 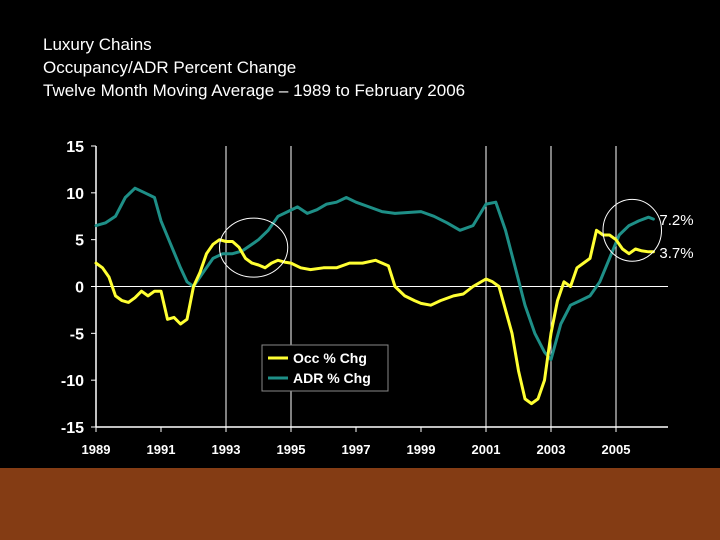 I want to click on x-tick-label: 2003, so click(x=551, y=449).